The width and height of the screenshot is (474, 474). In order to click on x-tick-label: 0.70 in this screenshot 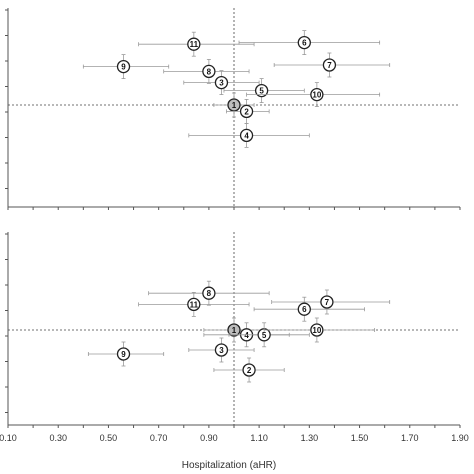, I will do `click(159, 438)`.